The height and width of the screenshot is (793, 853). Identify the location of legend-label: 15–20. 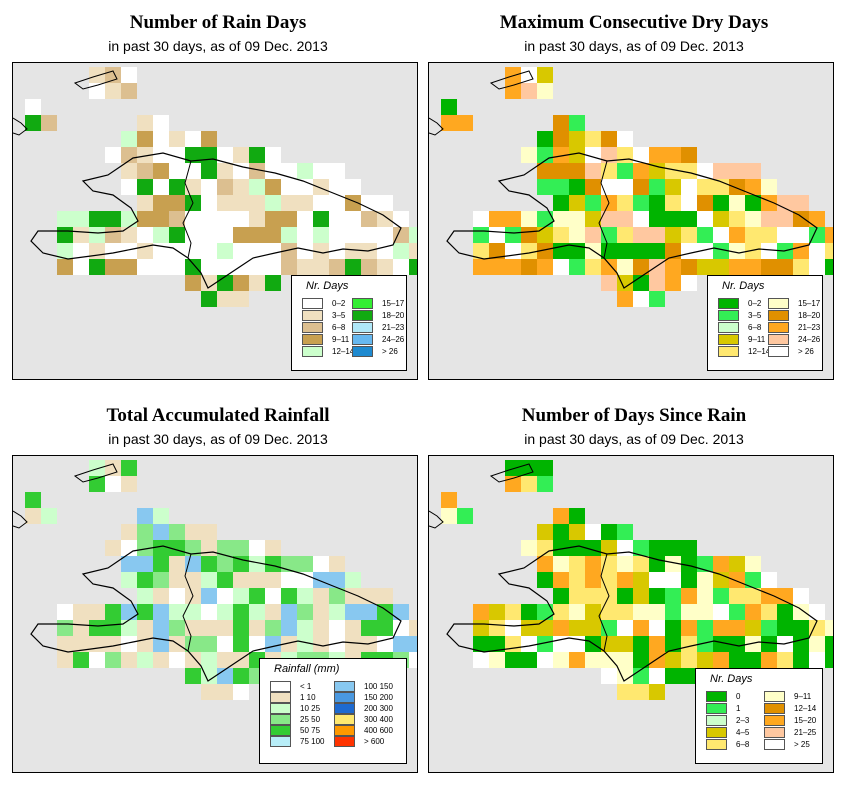
(805, 720).